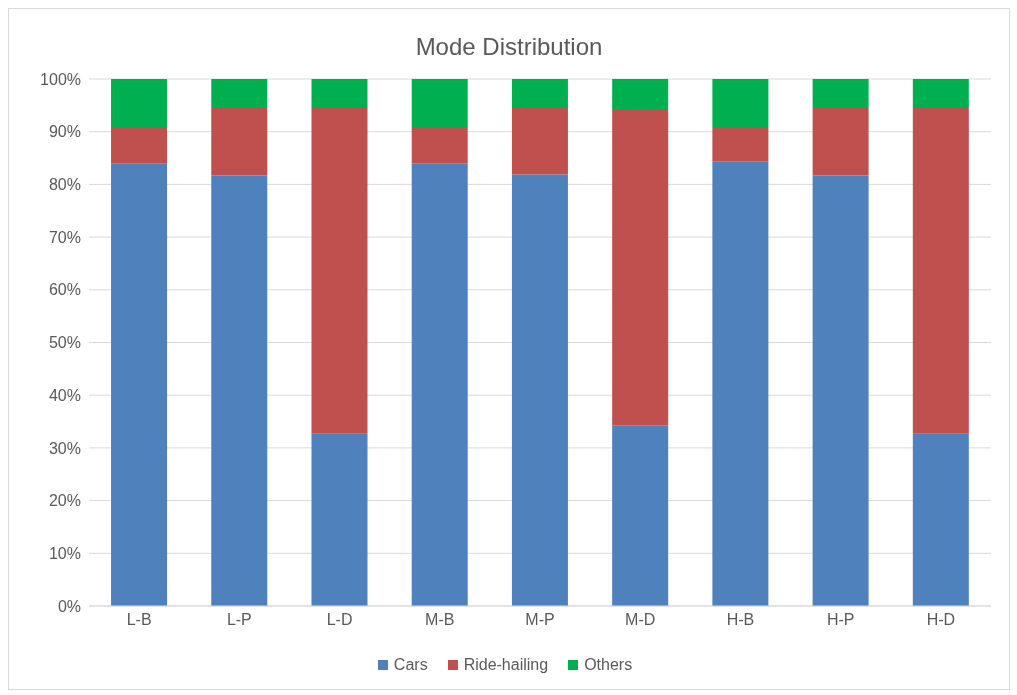 The image size is (1017, 695). What do you see at coordinates (506, 665) in the screenshot?
I see `legend-label: Ride-hailing` at bounding box center [506, 665].